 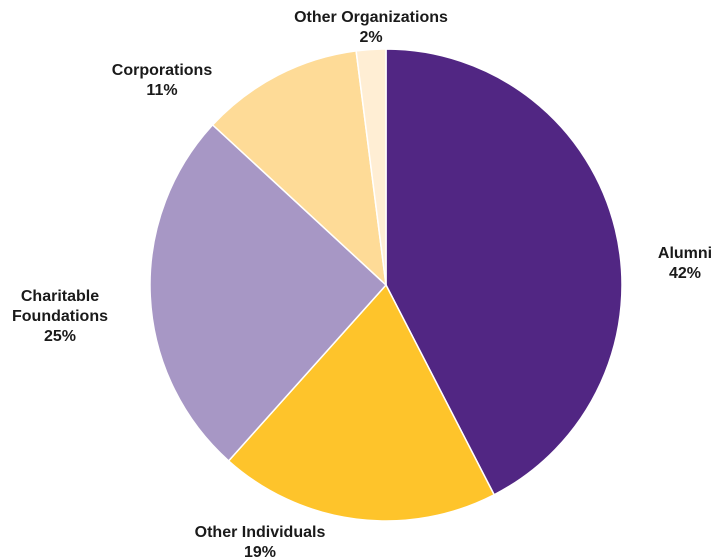 What do you see at coordinates (260, 542) in the screenshot?
I see `slice-label-other-individuals: Other Individuals 19%` at bounding box center [260, 542].